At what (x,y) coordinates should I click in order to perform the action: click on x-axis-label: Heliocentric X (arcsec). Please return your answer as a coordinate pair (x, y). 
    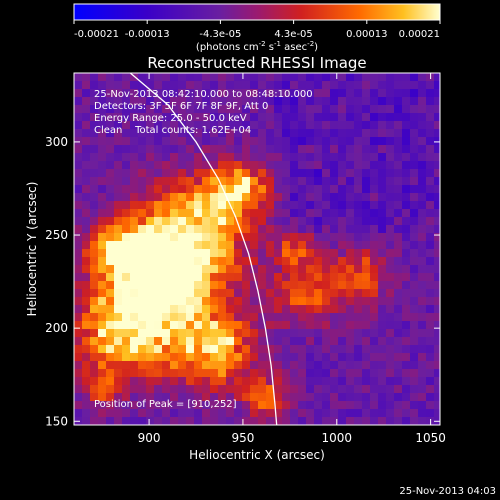
    Looking at the image, I should click on (257, 455).